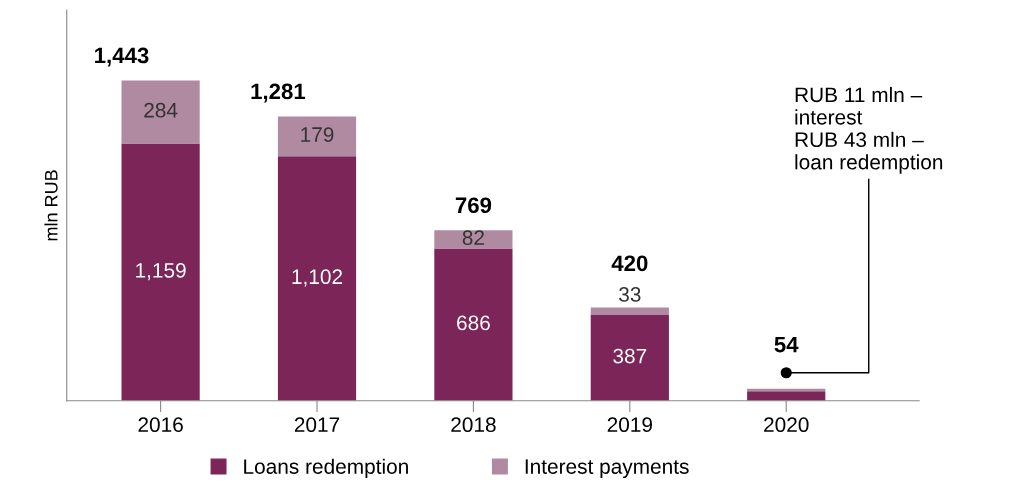 The width and height of the screenshot is (1027, 501). I want to click on data-label: 82, so click(473, 238).